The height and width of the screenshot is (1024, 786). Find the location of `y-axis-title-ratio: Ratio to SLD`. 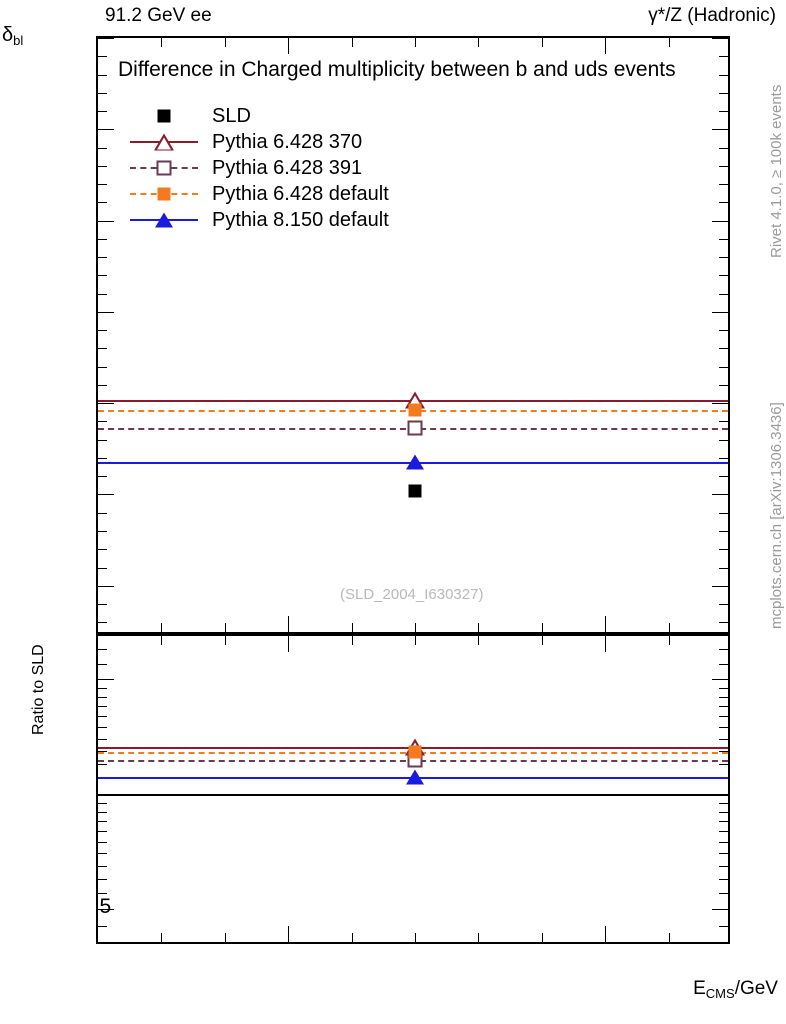

y-axis-title-ratio: Ratio to SLD is located at coordinates (38, 689).